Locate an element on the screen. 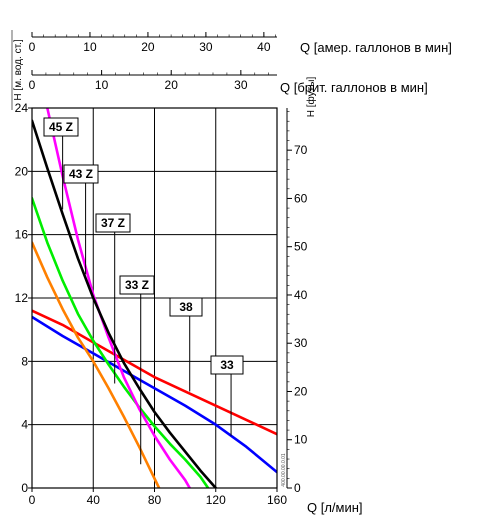  label-box-37-z is located at coordinates (113, 223).